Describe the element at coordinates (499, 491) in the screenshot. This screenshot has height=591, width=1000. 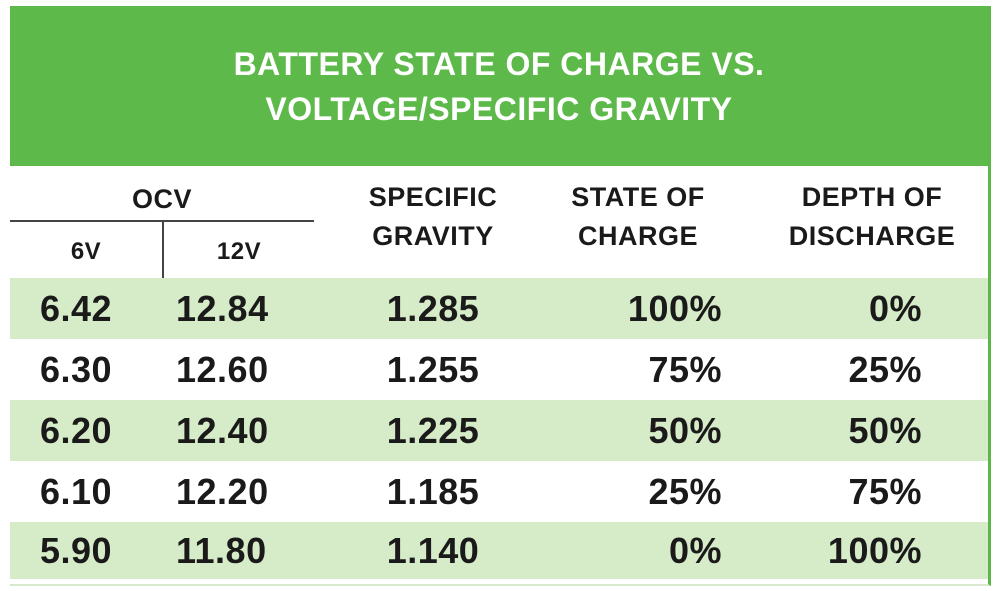
I see `table-row: 6.10 12.20 1.185 25% 75%` at that location.